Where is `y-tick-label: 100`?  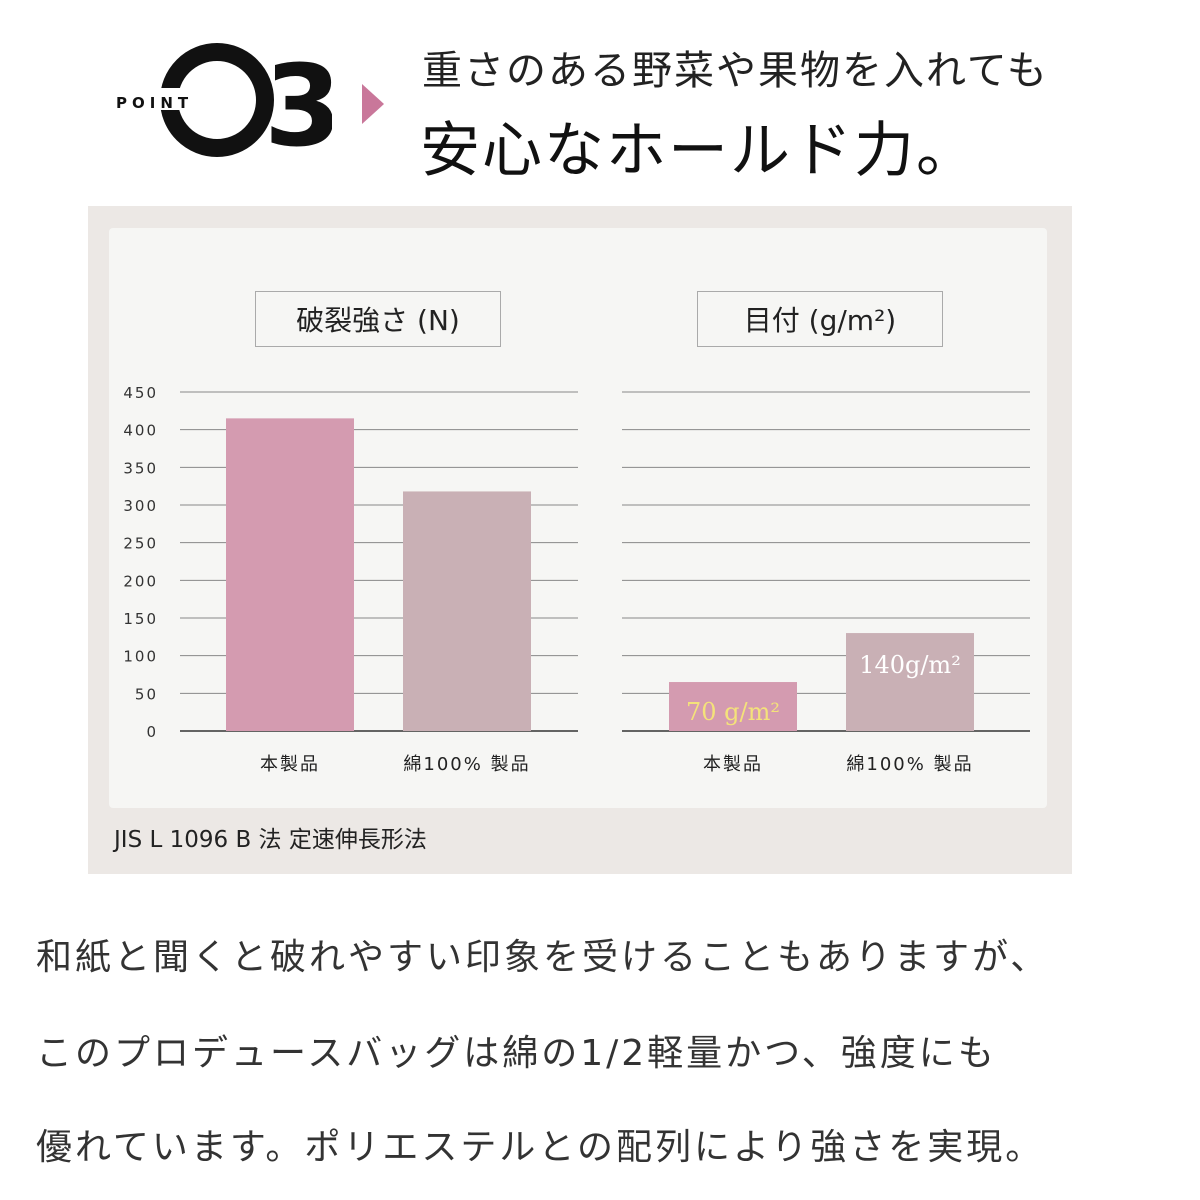 y-tick-label: 100 is located at coordinates (140, 657).